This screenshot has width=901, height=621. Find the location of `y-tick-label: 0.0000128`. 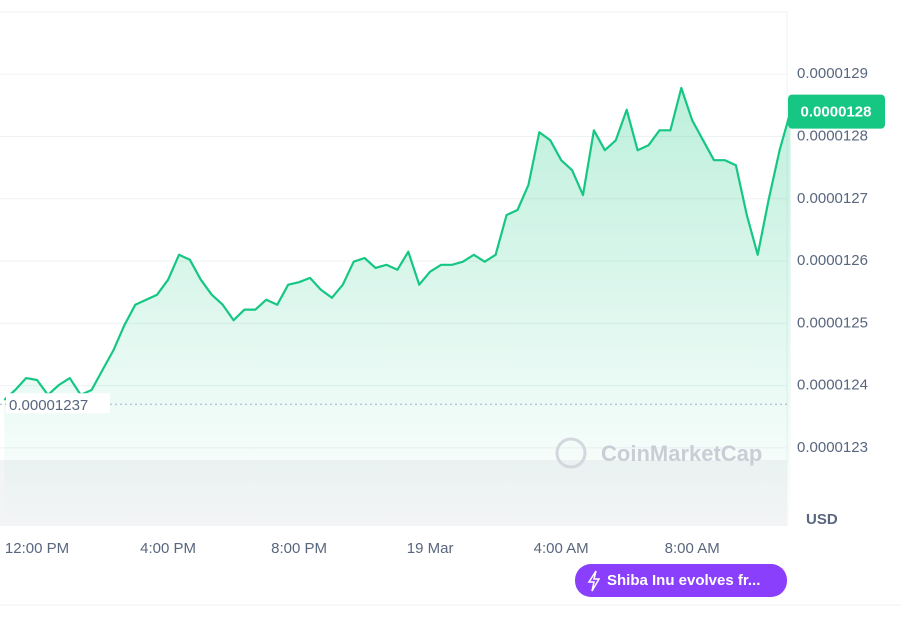

y-tick-label: 0.0000128 is located at coordinates (832, 136).